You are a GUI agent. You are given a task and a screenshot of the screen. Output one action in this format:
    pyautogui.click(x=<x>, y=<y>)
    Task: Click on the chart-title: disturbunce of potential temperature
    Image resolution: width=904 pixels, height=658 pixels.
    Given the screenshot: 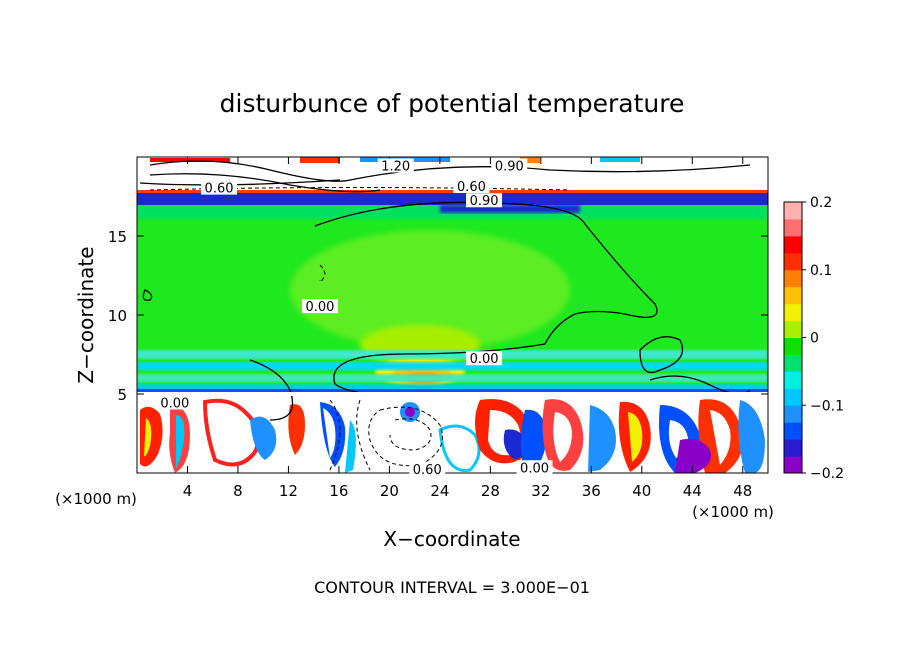 What is the action you would take?
    pyautogui.click(x=452, y=103)
    